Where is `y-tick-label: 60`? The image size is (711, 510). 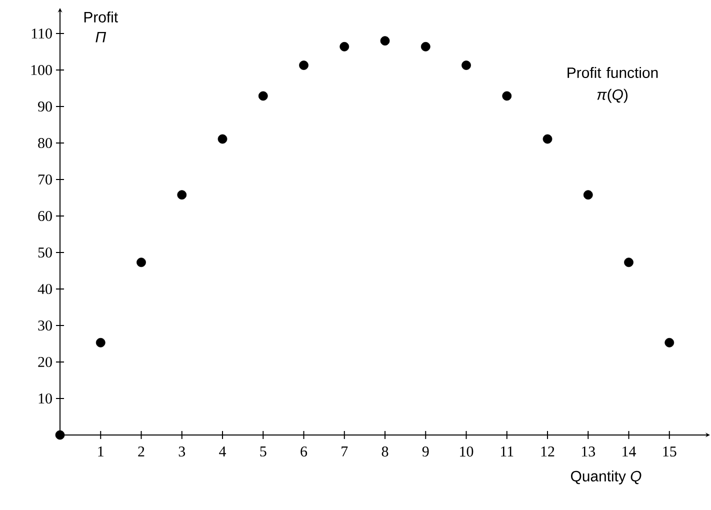
y-tick-label: 60 is located at coordinates (45, 216).